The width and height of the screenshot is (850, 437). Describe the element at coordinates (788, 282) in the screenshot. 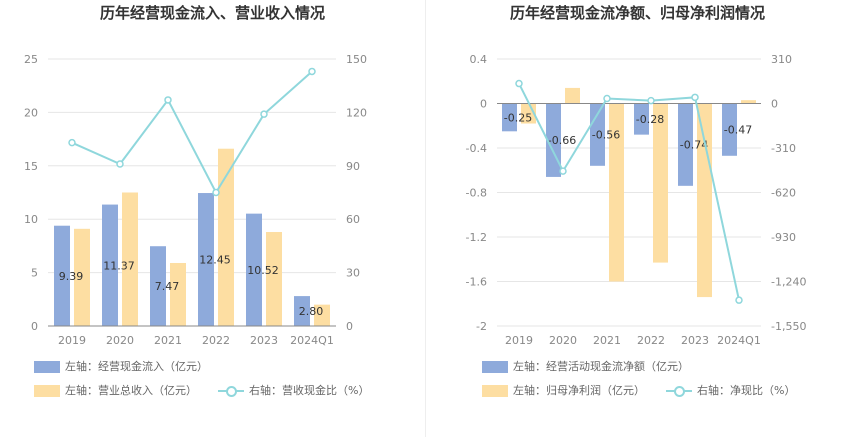

I see `y-right-tick-label: -1,240` at that location.